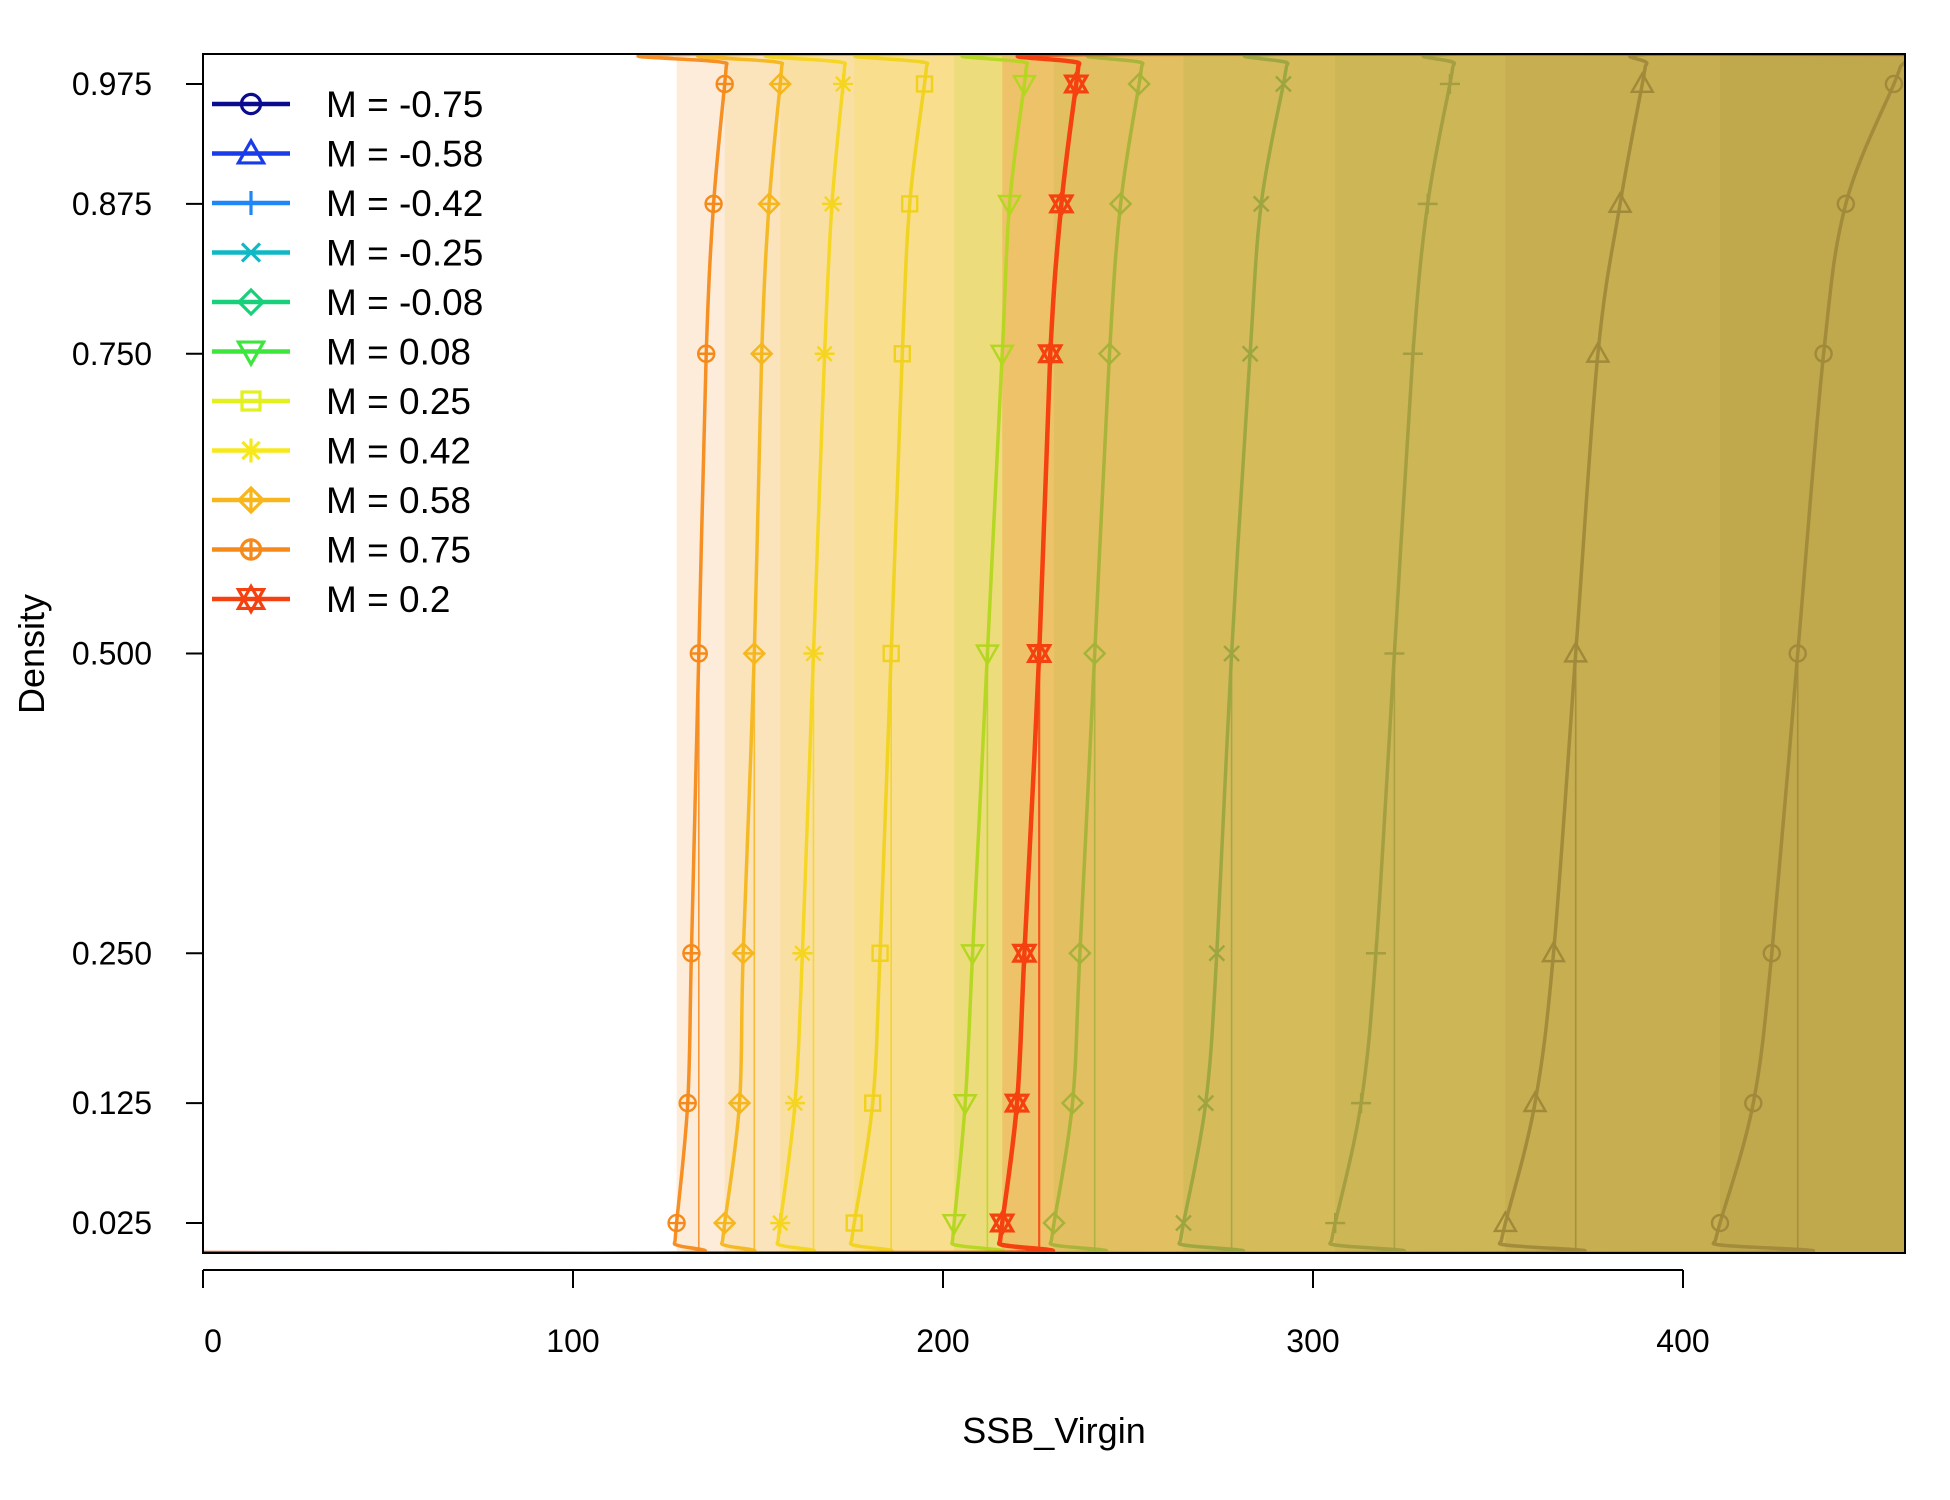 The height and width of the screenshot is (1500, 1950). Describe the element at coordinates (112, 204) in the screenshot. I see `y-tick-label: 0.875` at that location.